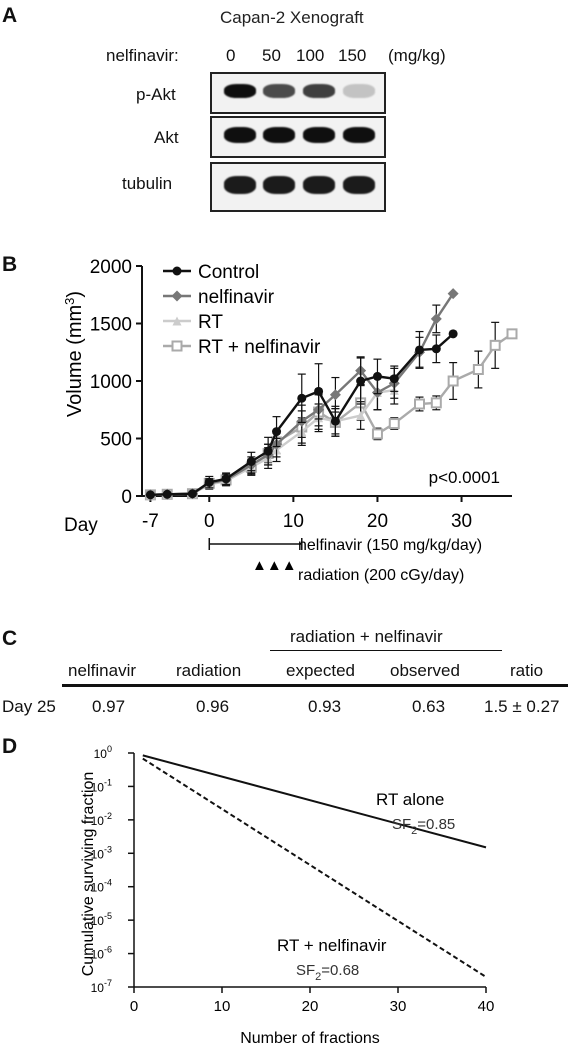 This screenshot has width=582, height=1048. What do you see at coordinates (332, 945) in the screenshot?
I see `series-label-rt-nelfinavir: RT + nelfinavir` at bounding box center [332, 945].